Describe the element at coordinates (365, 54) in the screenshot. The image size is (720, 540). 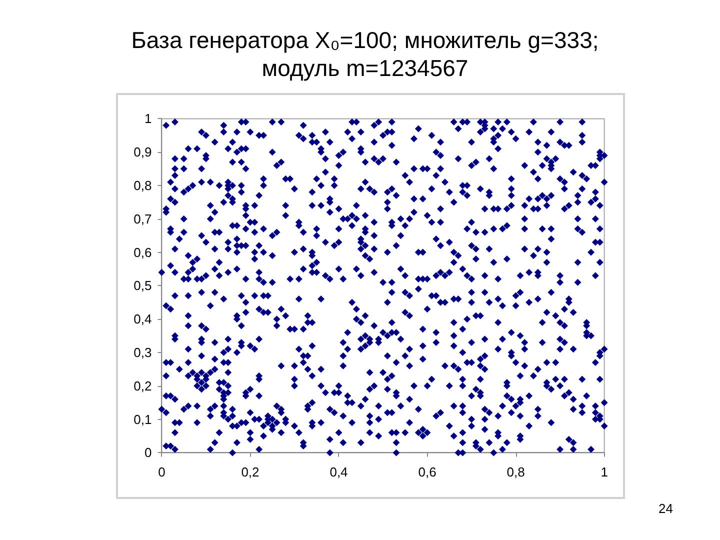
I see `chart-title: База генератора X₀=100; множитель g=333; модуль m=1234567` at that location.